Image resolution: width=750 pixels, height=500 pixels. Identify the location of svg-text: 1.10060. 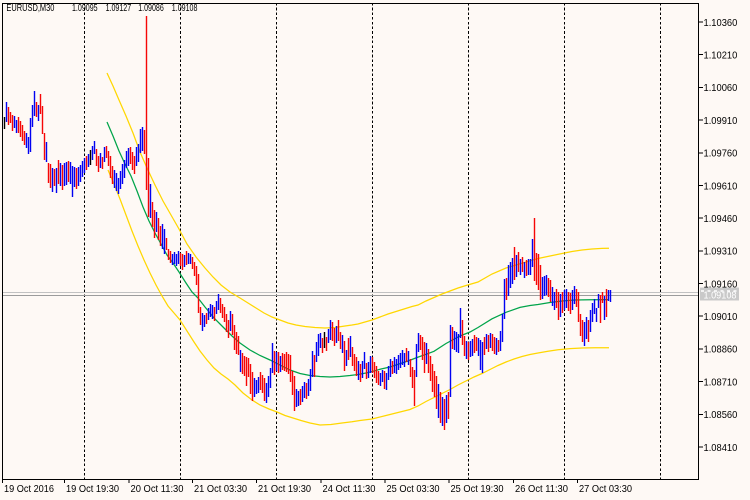
(721, 88).